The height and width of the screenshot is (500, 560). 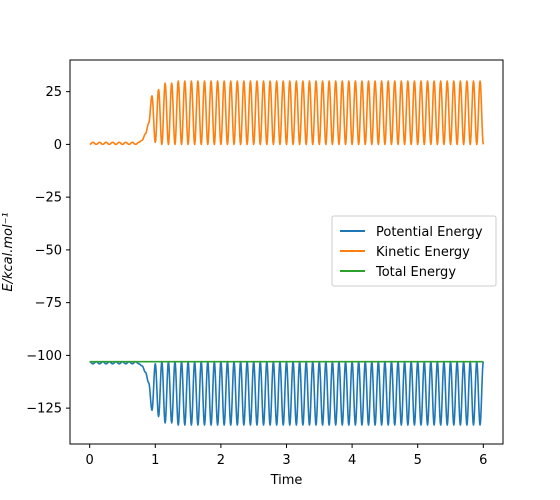 What do you see at coordinates (423, 252) in the screenshot?
I see `legend-label-kinetic: Kinetic Energy` at bounding box center [423, 252].